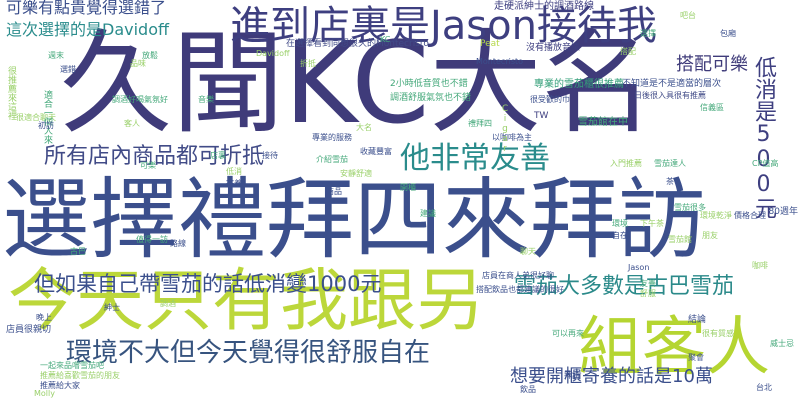  What do you see at coordinates (728, 33) in the screenshot?
I see `cloud-word: 包廂` at bounding box center [728, 33].